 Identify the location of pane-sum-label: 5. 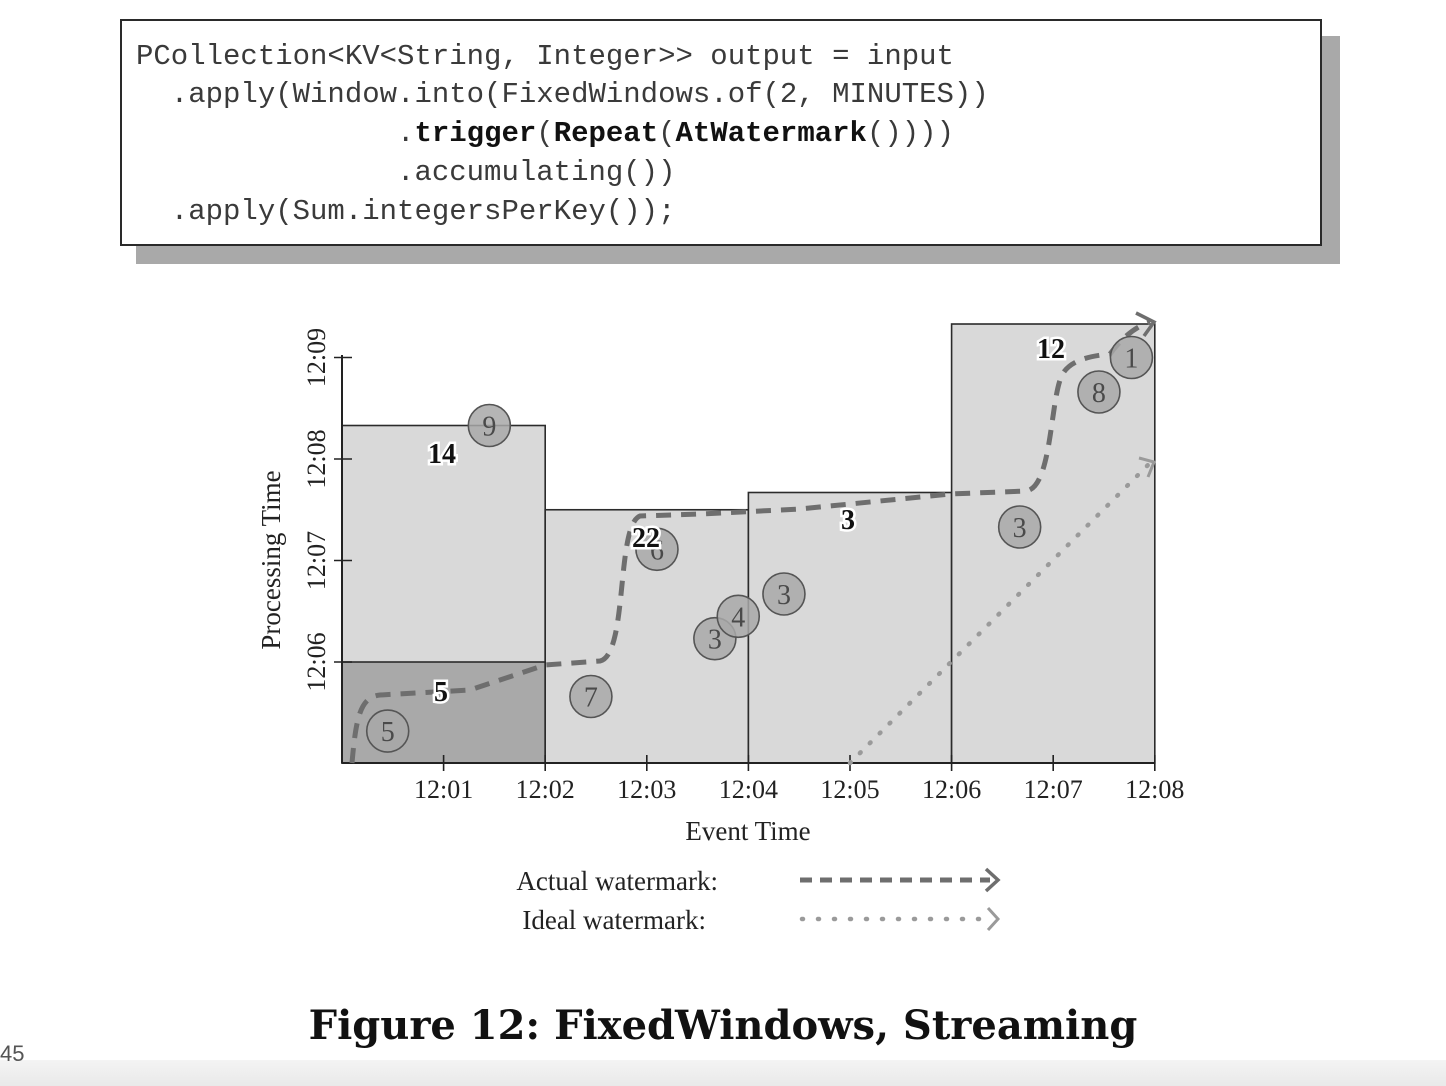
(441, 692).